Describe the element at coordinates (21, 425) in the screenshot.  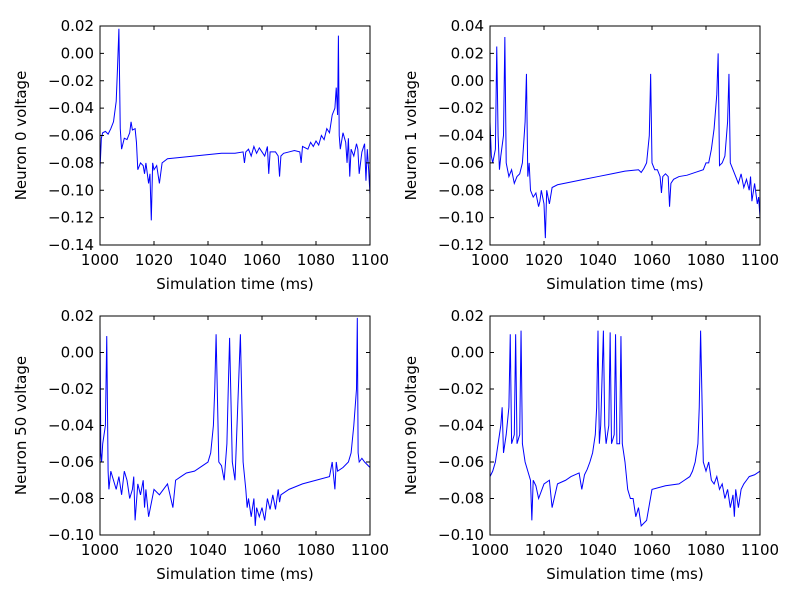
I see `y-axis-label: Neuron 50 voltage` at that location.